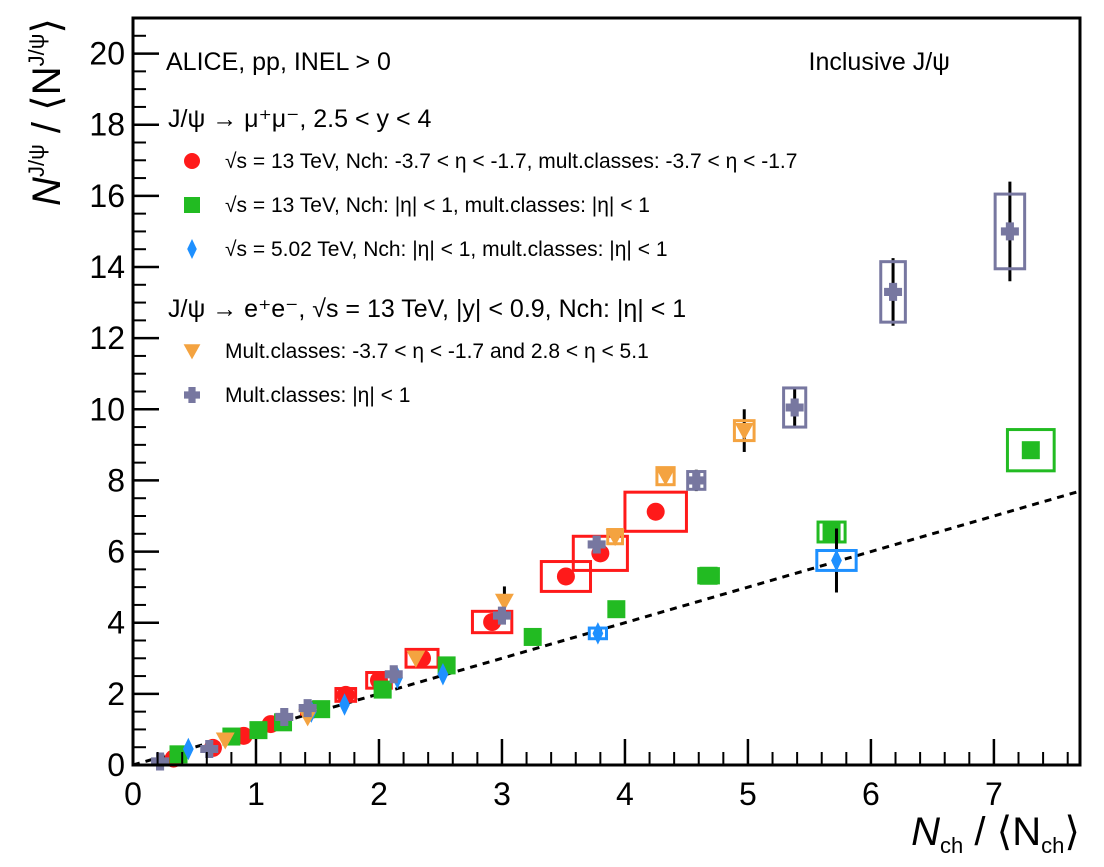 The width and height of the screenshot is (1104, 867). What do you see at coordinates (107, 338) in the screenshot?
I see `y-tick-label: 12` at bounding box center [107, 338].